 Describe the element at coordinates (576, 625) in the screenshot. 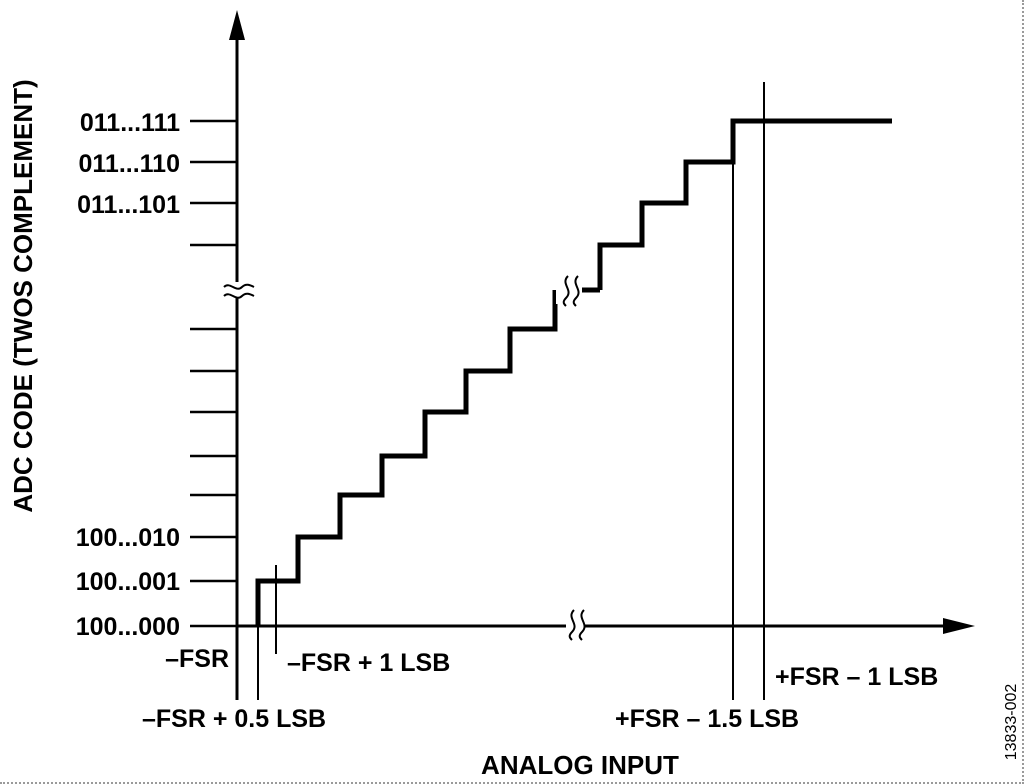

I see `x-axis-break-icon` at that location.